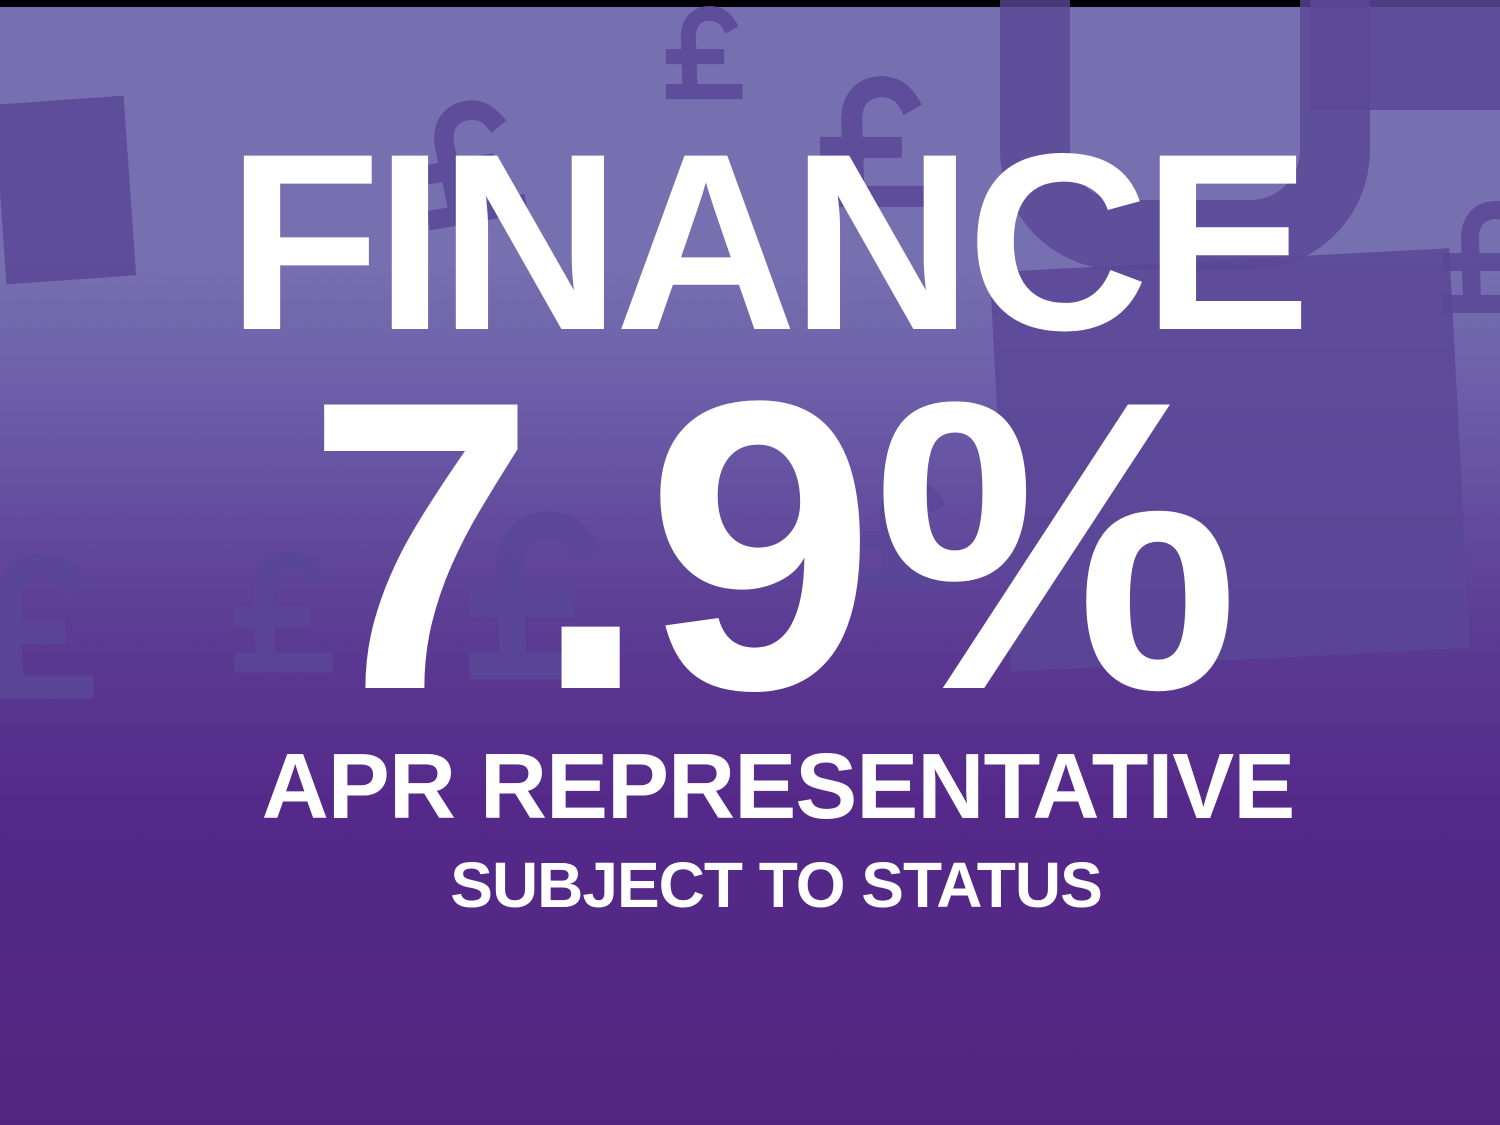 The height and width of the screenshot is (1125, 1500). I want to click on disclaimer: SUBJECT TO STATUS, so click(776, 885).